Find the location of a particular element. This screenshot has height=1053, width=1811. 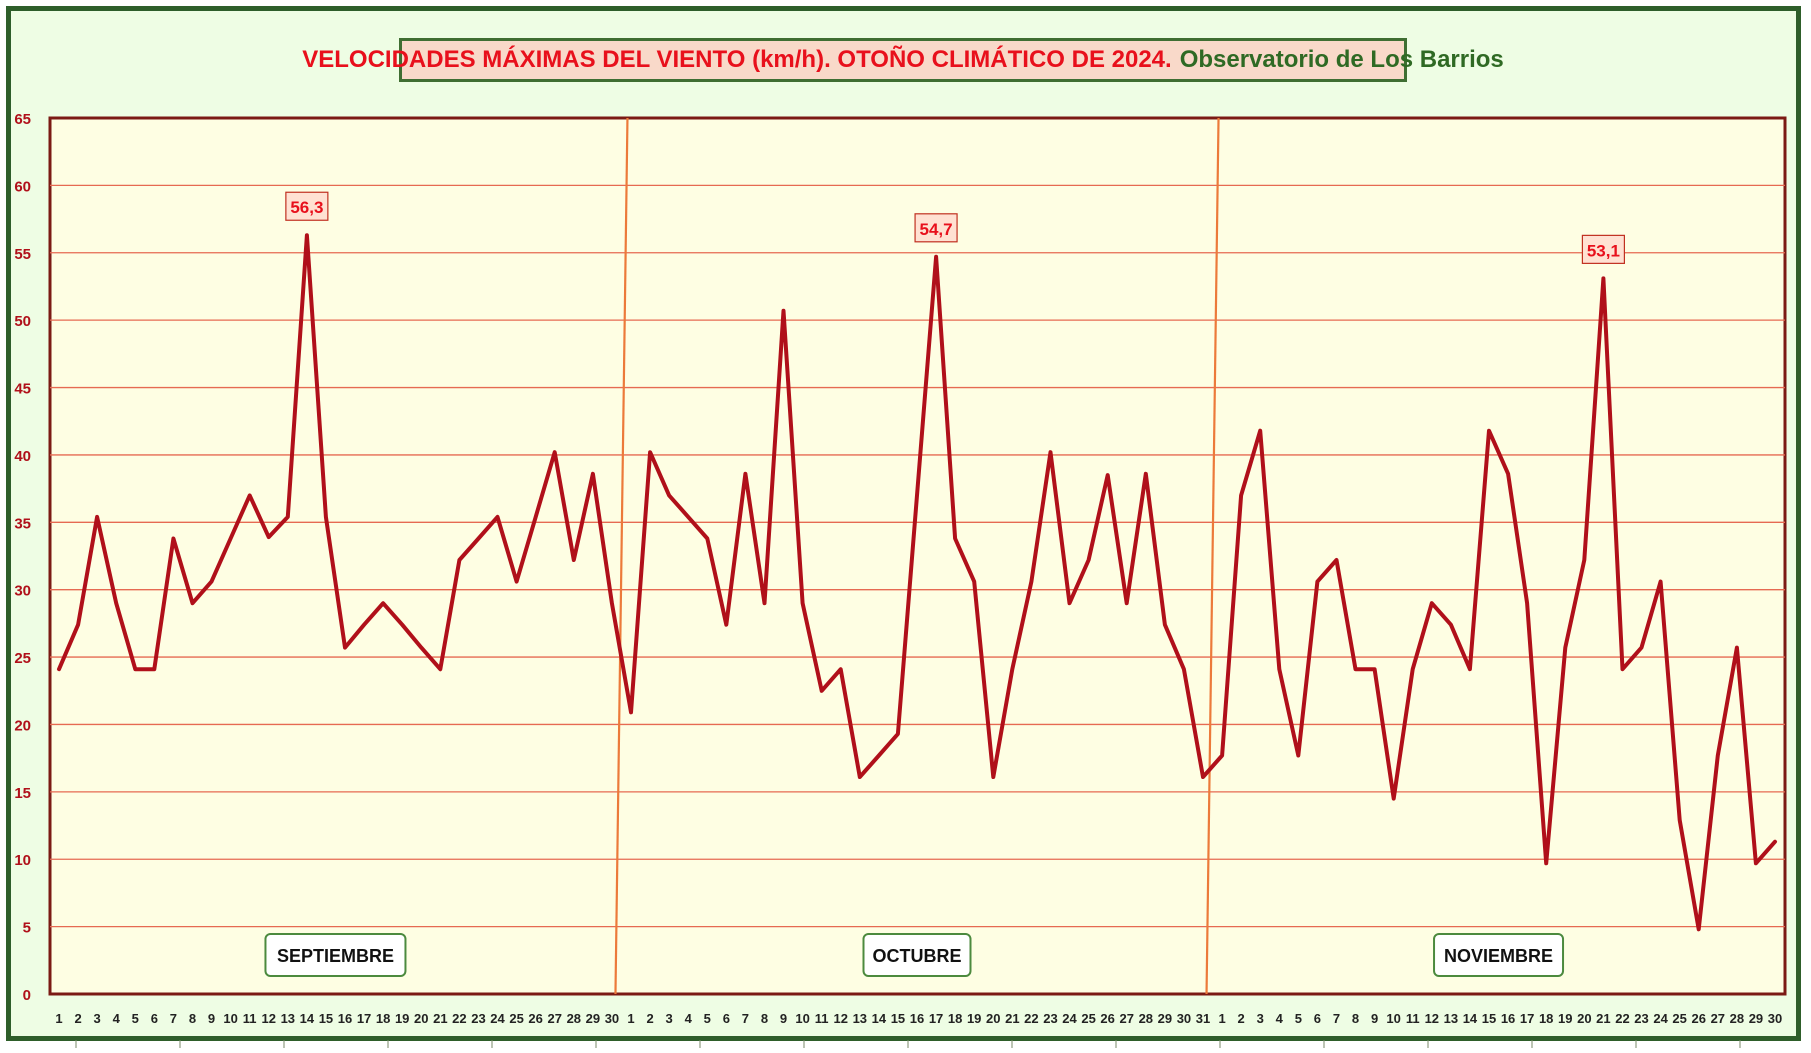

y-tick-label: 20 is located at coordinates (22, 725).